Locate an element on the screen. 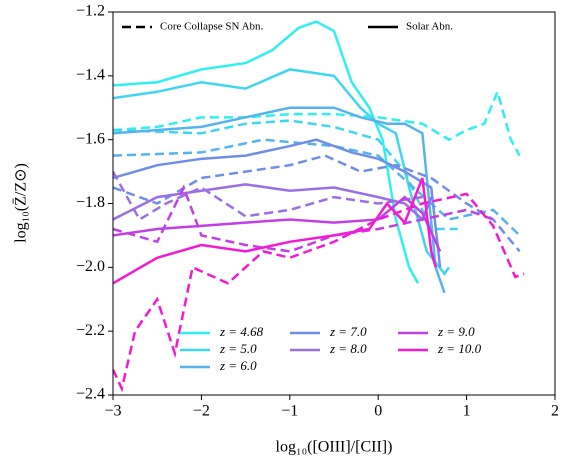  legend-label: z = 5.0 is located at coordinates (238, 348).